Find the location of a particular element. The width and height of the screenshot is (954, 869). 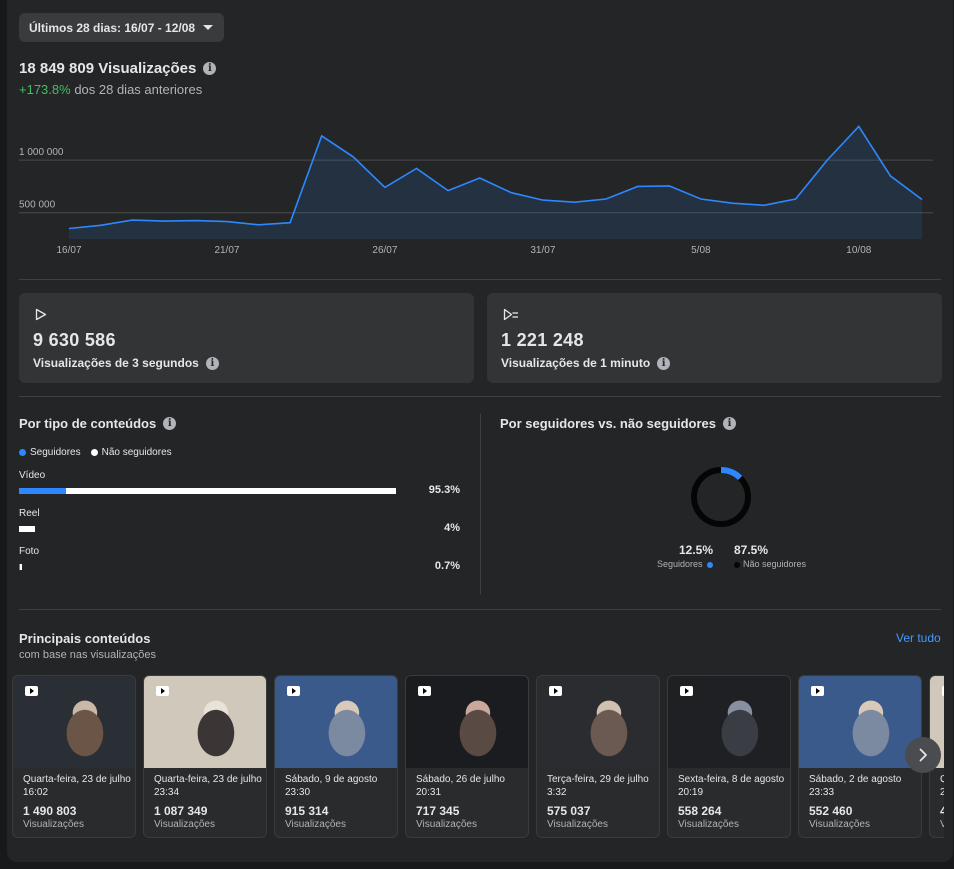

content-date: Sábado, 9 de agosto is located at coordinates (331, 779).